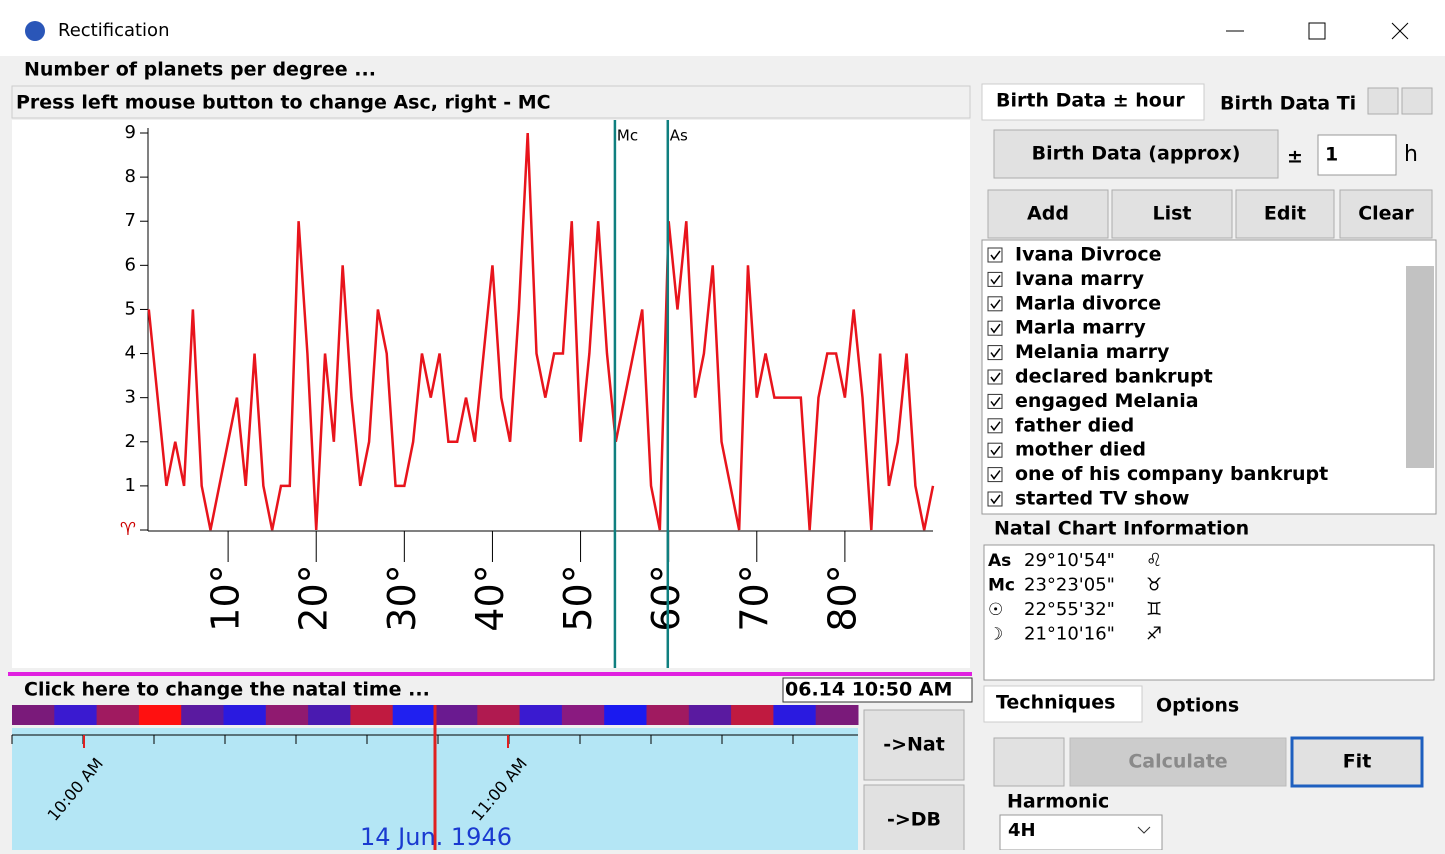  What do you see at coordinates (1171, 474) in the screenshot?
I see `event-label: one of his company bankrupt` at bounding box center [1171, 474].